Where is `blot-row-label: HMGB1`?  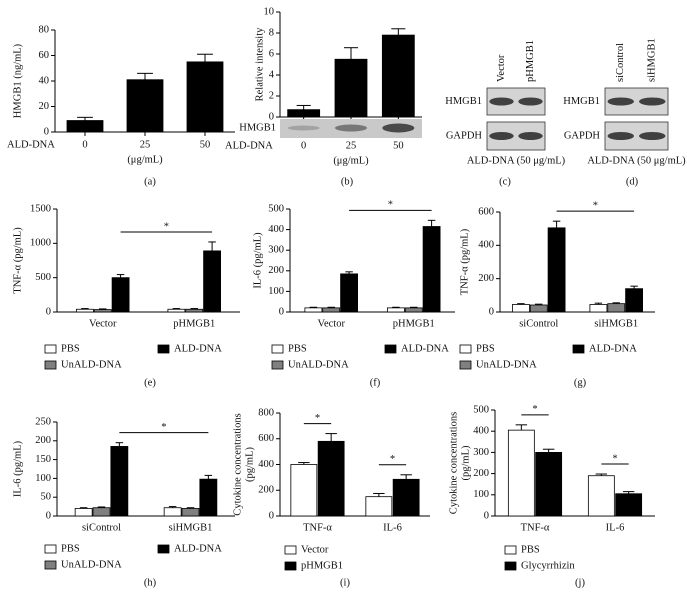
blot-row-label: HMGB1 is located at coordinates (581, 101).